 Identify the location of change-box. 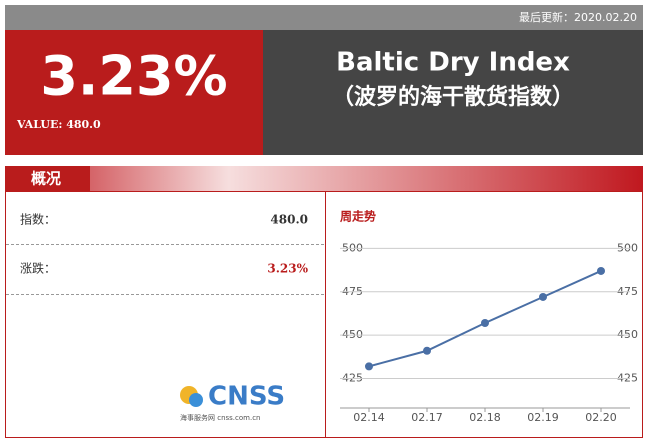
(134, 92).